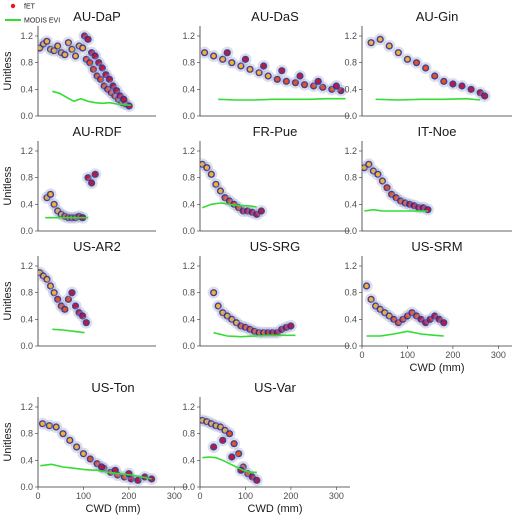 The width and height of the screenshot is (521, 521). I want to click on panel-us-var: US-Var 0.0 0.4 0.8 1.2 0 100 200 300 CWD (mm), so click(266, 447).